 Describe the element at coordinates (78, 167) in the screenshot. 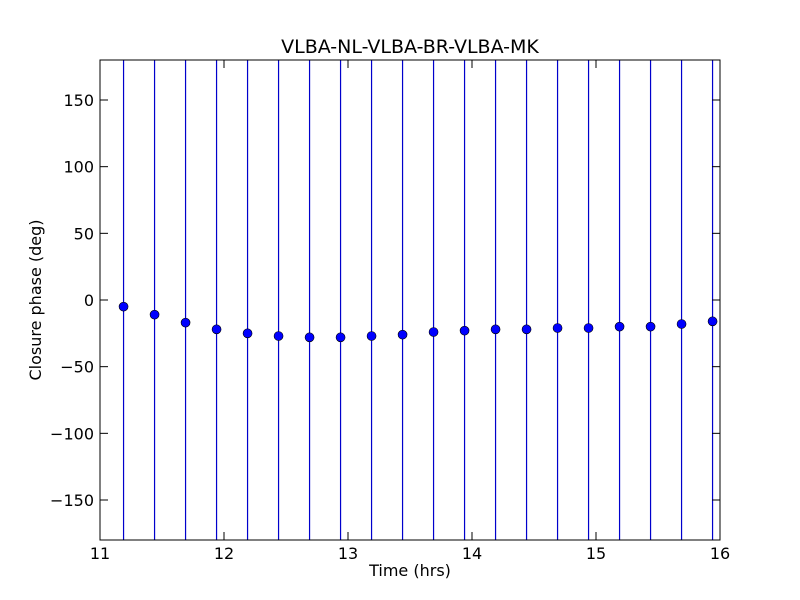

I see `y-tick-label: 100` at that location.